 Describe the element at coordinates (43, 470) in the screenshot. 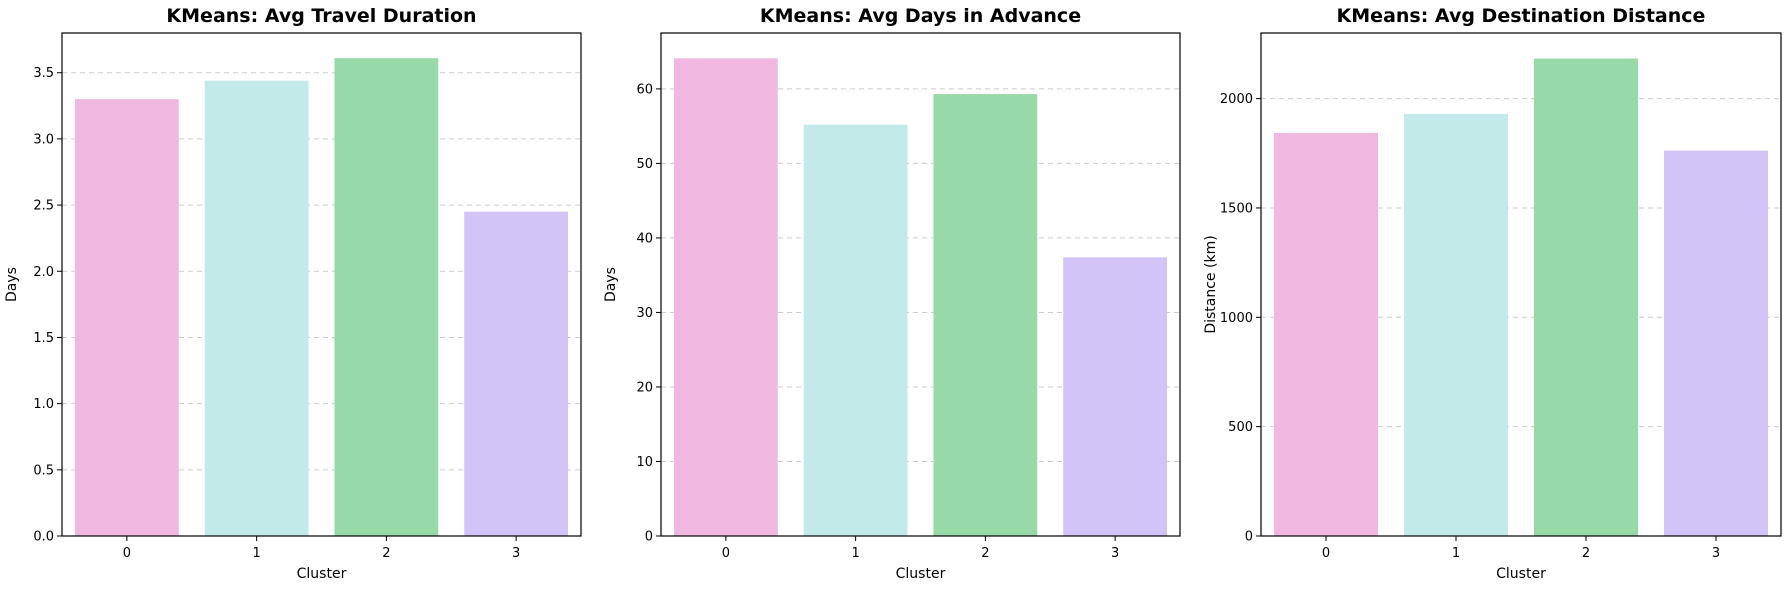

I see `y-tick-label: 0.5` at that location.